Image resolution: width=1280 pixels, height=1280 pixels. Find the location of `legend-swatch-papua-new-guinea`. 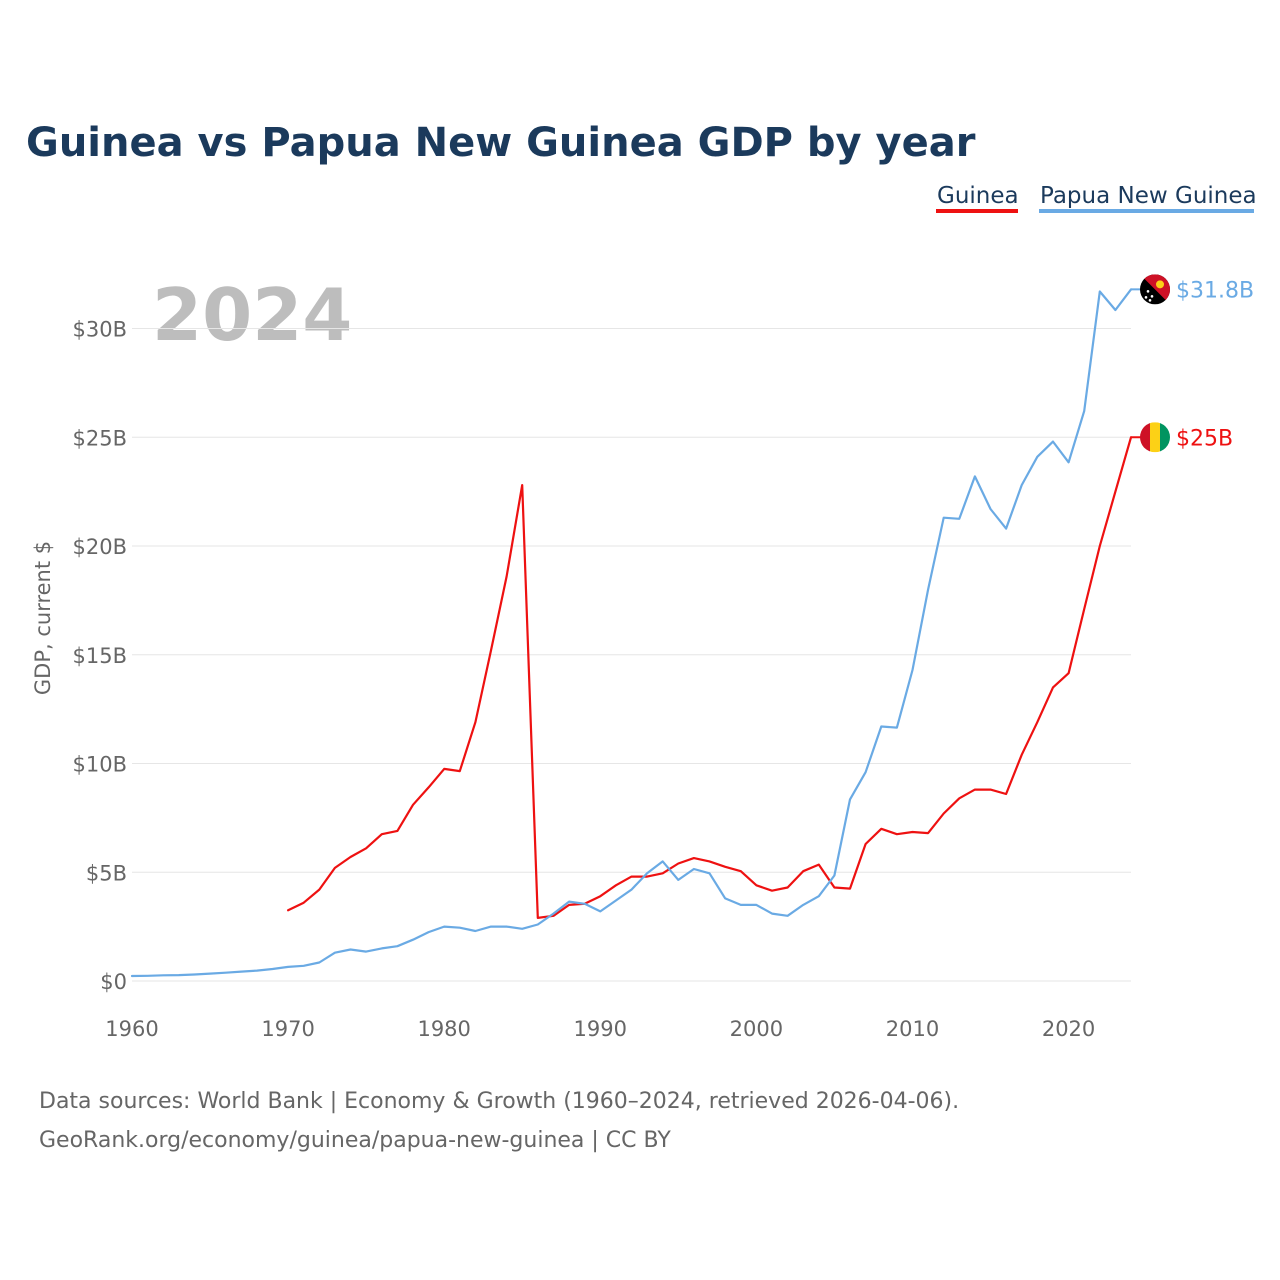

legend-swatch-papua-new-guinea is located at coordinates (1146, 211).